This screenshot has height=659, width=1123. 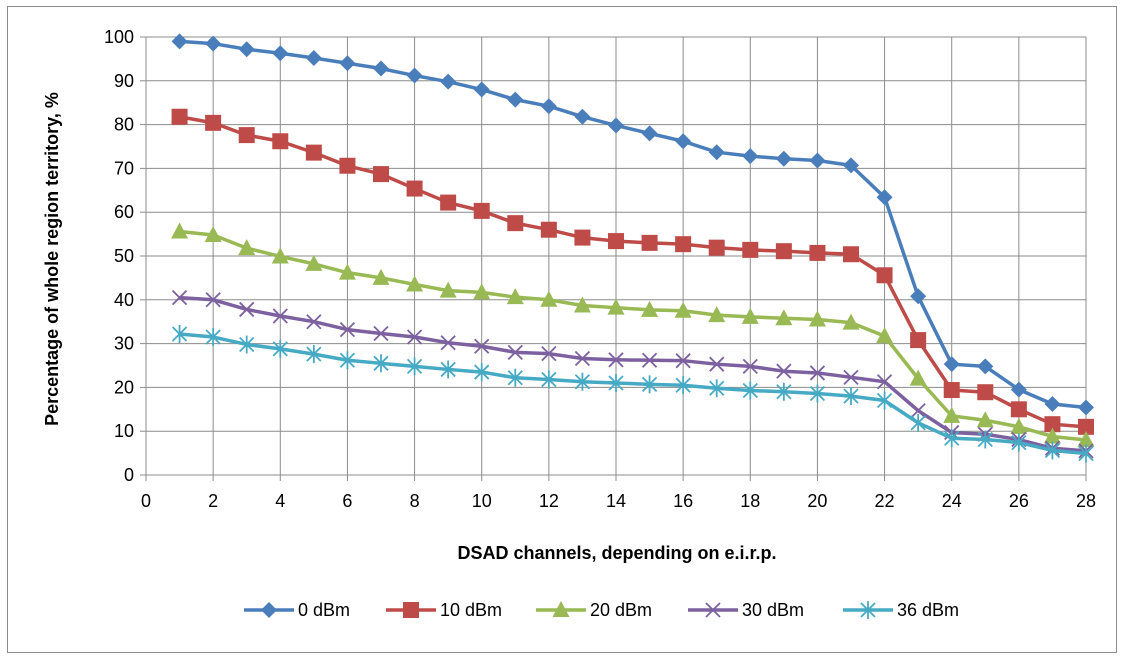 I want to click on x-tick-label: 4, so click(x=280, y=501).